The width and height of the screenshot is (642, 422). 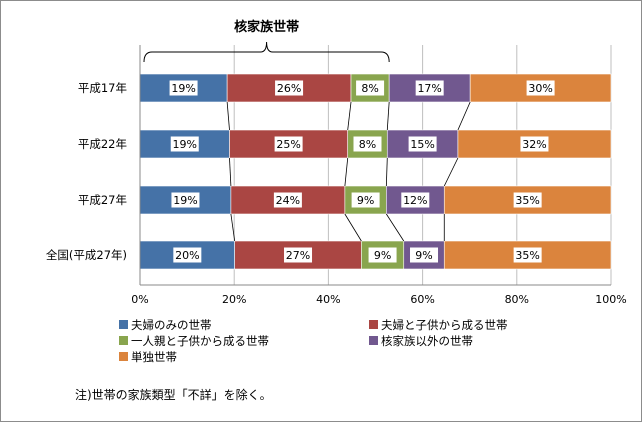 What do you see at coordinates (422, 299) in the screenshot?
I see `x-tick-label: 60%` at bounding box center [422, 299].